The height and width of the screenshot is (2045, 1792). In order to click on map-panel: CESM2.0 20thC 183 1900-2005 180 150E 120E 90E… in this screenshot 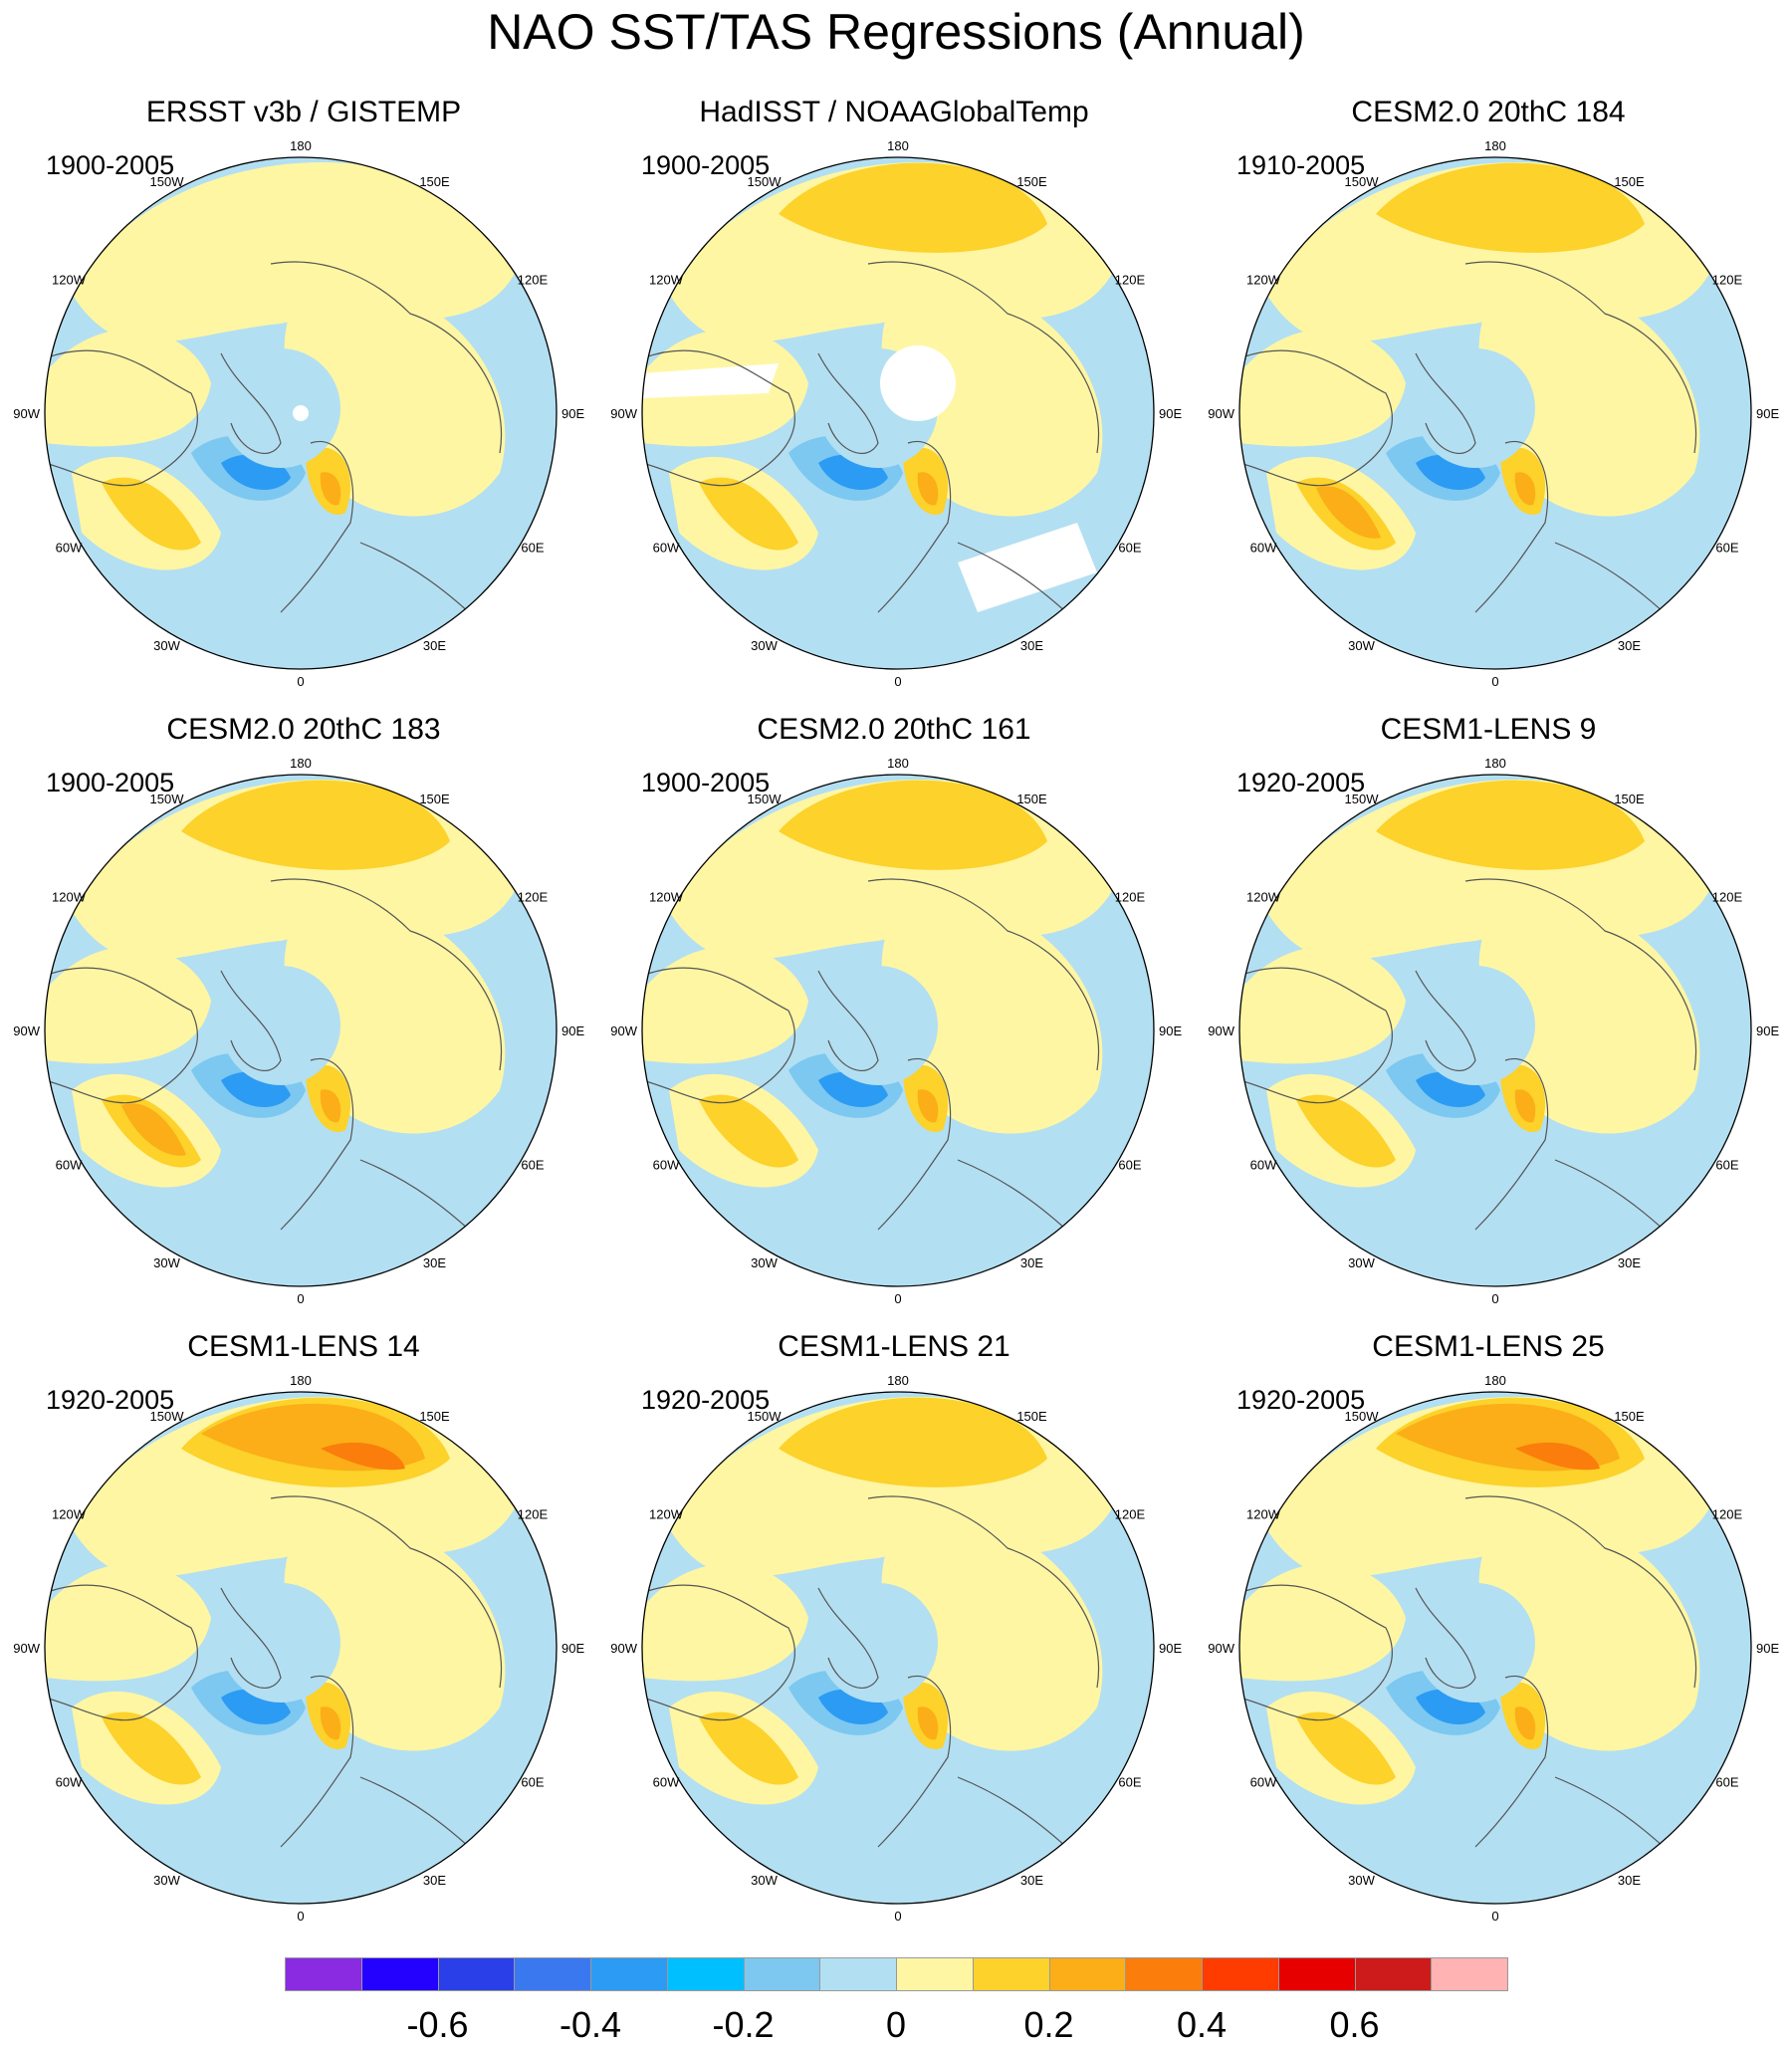, I will do `click(299, 1020)`.